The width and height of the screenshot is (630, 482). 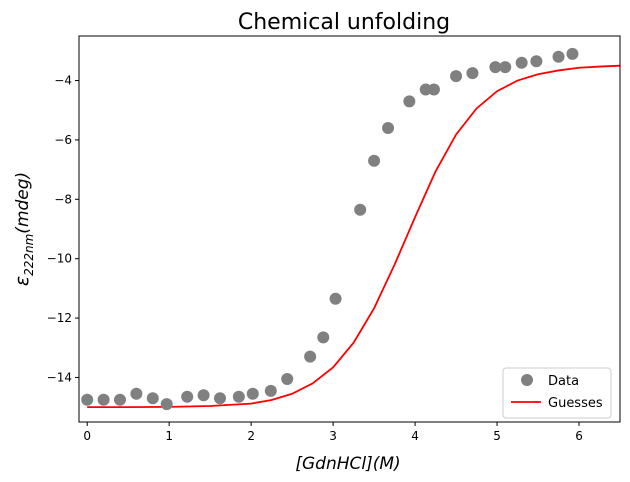 I want to click on y-tick-label: −12, so click(x=59, y=318).